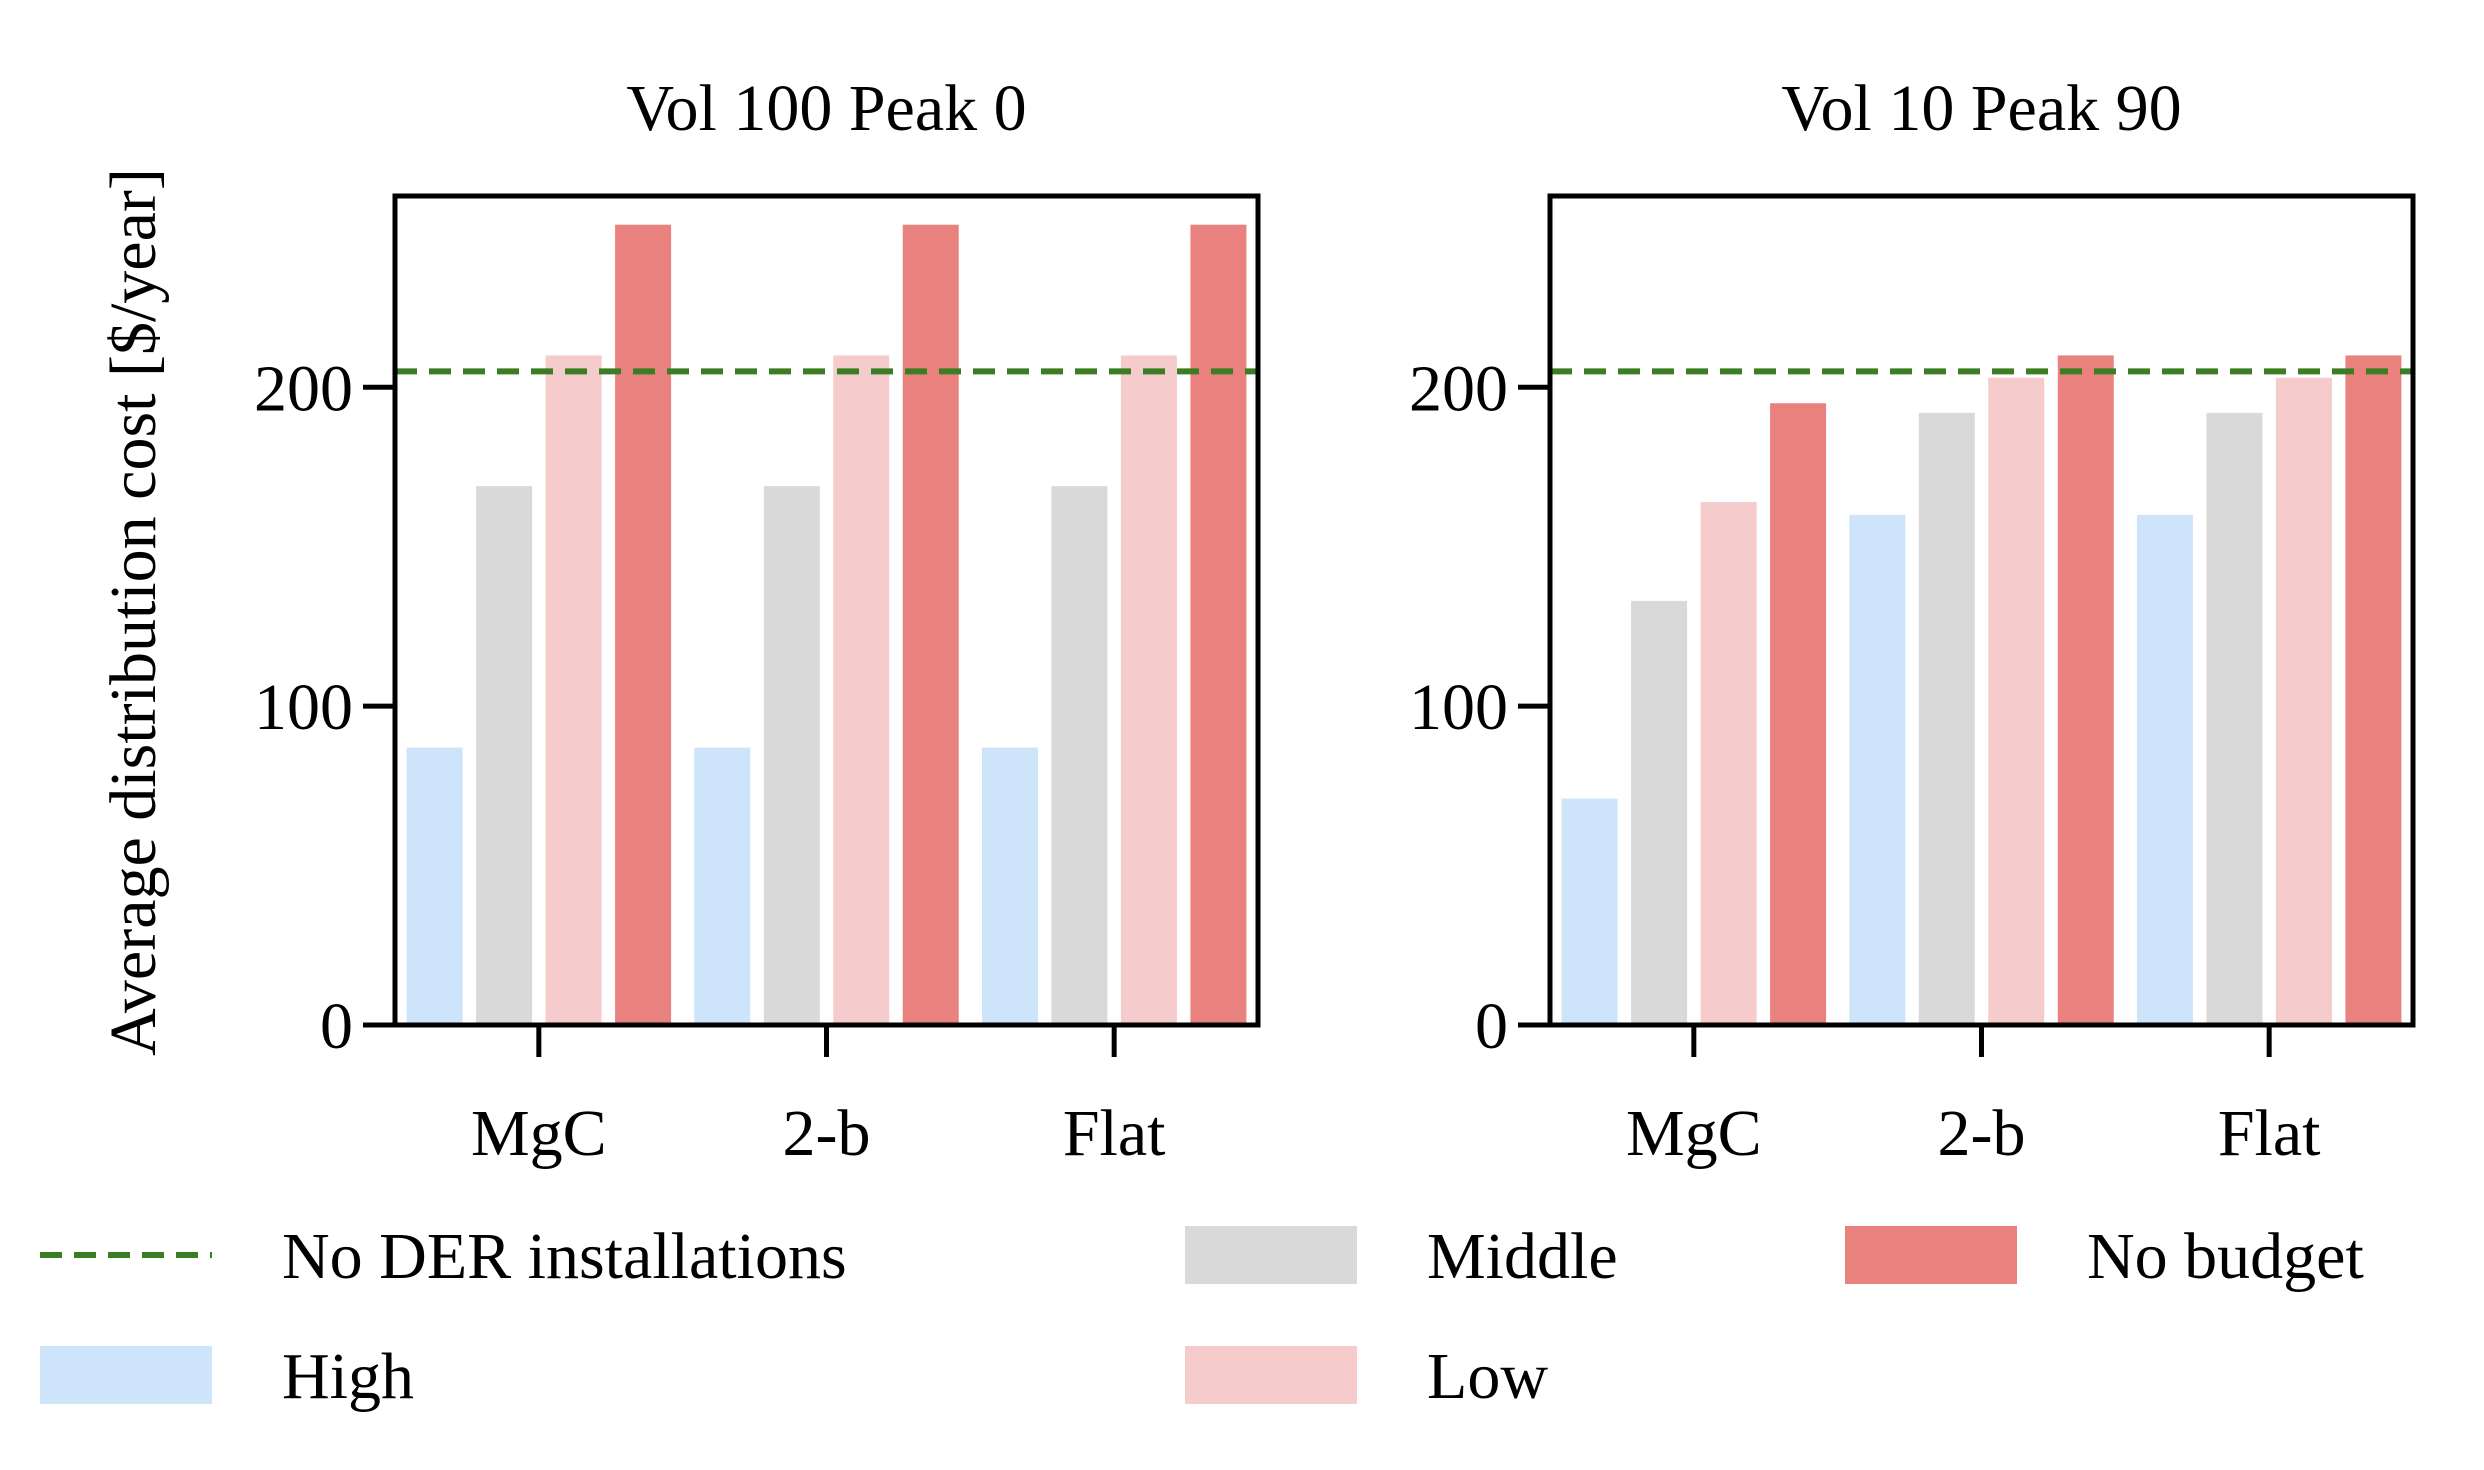 This screenshot has height=1470, width=2484. Describe the element at coordinates (1931, 1255) in the screenshot. I see `legend-swatch-no-budget` at that location.